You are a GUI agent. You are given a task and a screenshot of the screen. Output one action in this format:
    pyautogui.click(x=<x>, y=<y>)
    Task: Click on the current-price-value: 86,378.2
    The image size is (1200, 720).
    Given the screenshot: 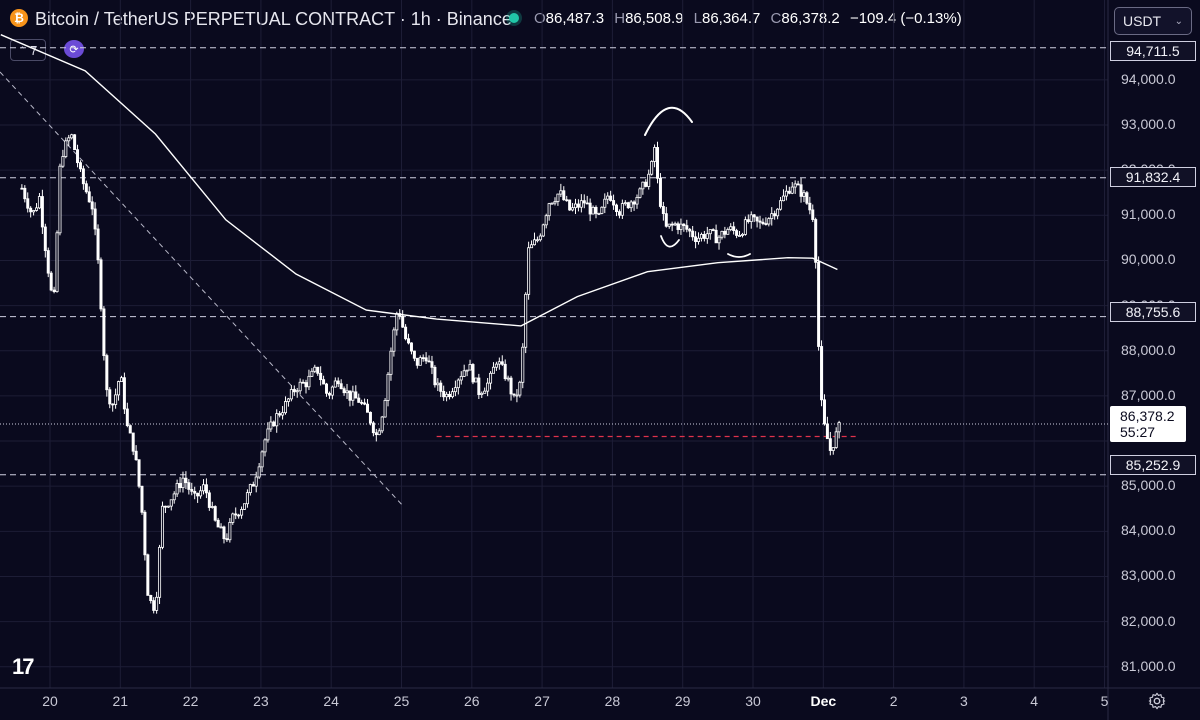 What is the action you would take?
    pyautogui.click(x=1147, y=416)
    